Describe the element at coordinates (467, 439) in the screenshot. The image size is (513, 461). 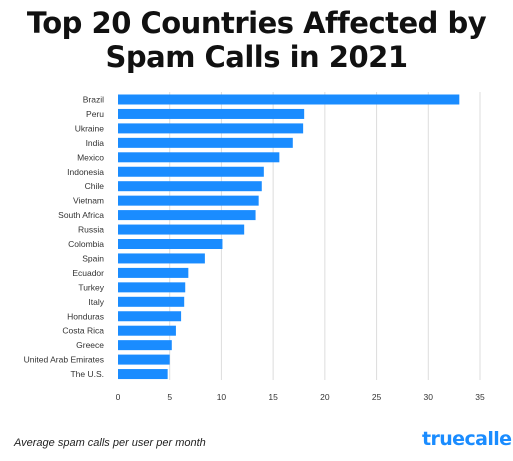
I see `truecaller-logo: truecaller` at that location.